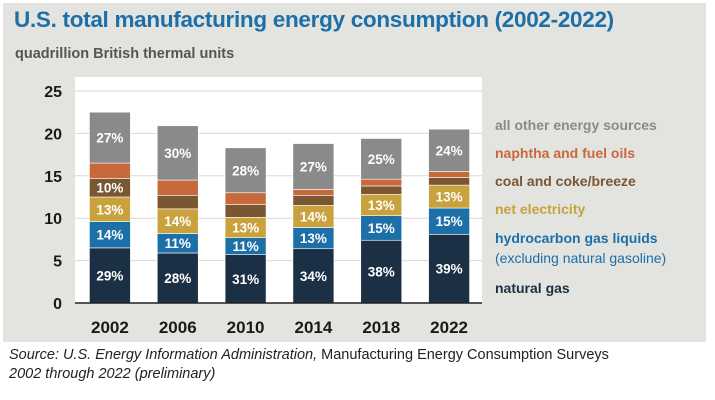 The image size is (715, 400). I want to click on x-tick-label: 2018, so click(381, 327).